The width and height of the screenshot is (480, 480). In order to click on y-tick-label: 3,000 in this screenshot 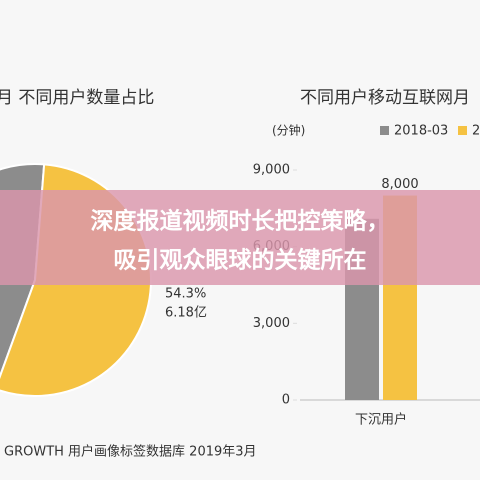, I will do `click(271, 323)`.